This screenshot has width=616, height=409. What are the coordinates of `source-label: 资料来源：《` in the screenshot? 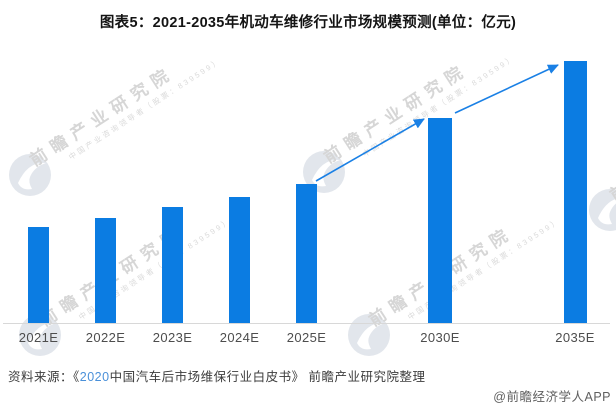 It's located at (44, 377).